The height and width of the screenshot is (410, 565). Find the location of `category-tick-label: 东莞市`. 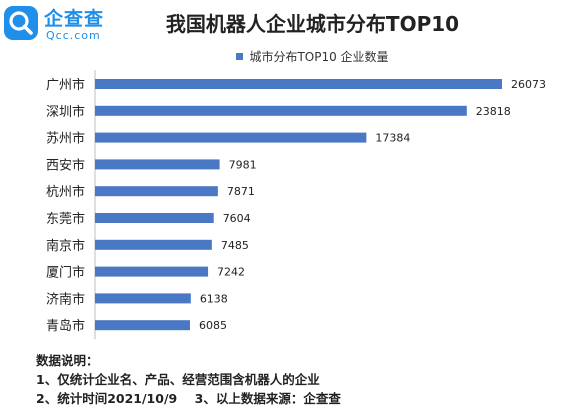

category-tick-label: 东莞市 is located at coordinates (65, 219).